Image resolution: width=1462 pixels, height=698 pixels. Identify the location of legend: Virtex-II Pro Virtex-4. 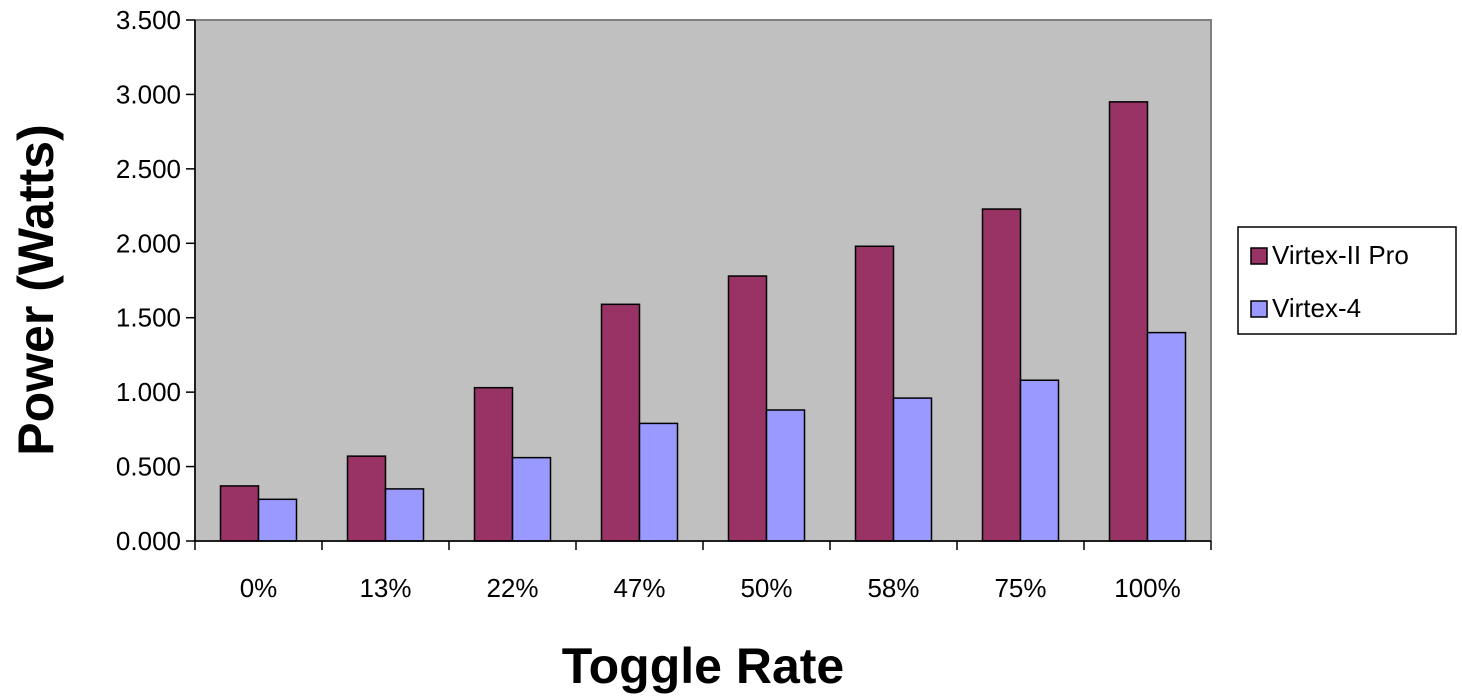
(1347, 280).